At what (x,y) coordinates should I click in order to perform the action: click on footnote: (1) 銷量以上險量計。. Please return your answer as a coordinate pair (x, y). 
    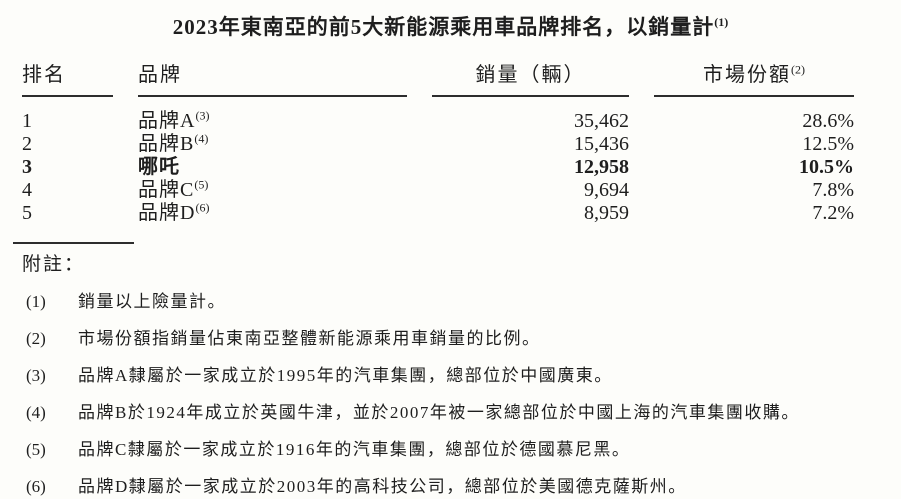
    Looking at the image, I should click on (463, 301).